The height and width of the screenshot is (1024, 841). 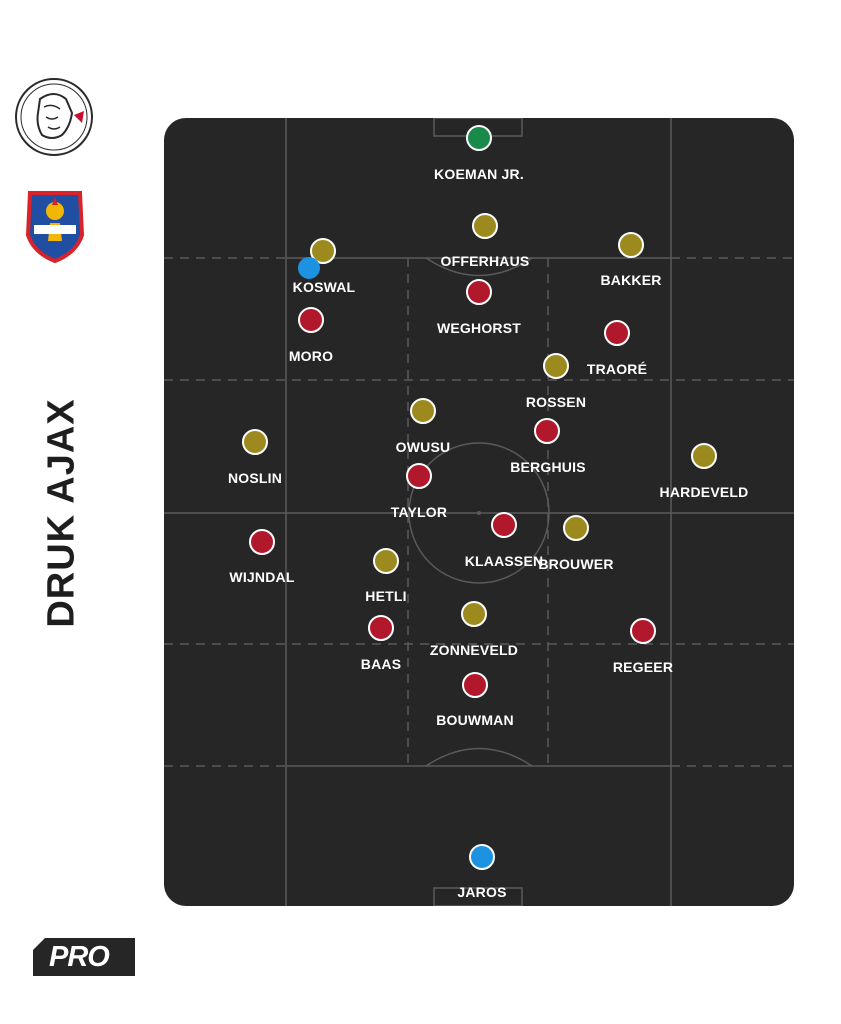 I want to click on ajax-logo, so click(x=54, y=117).